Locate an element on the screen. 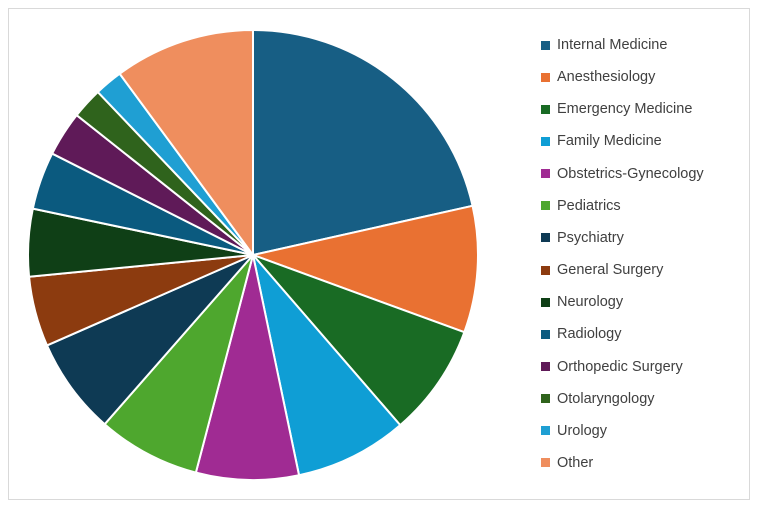 The image size is (758, 510). legend-item: Radiology is located at coordinates (581, 334).